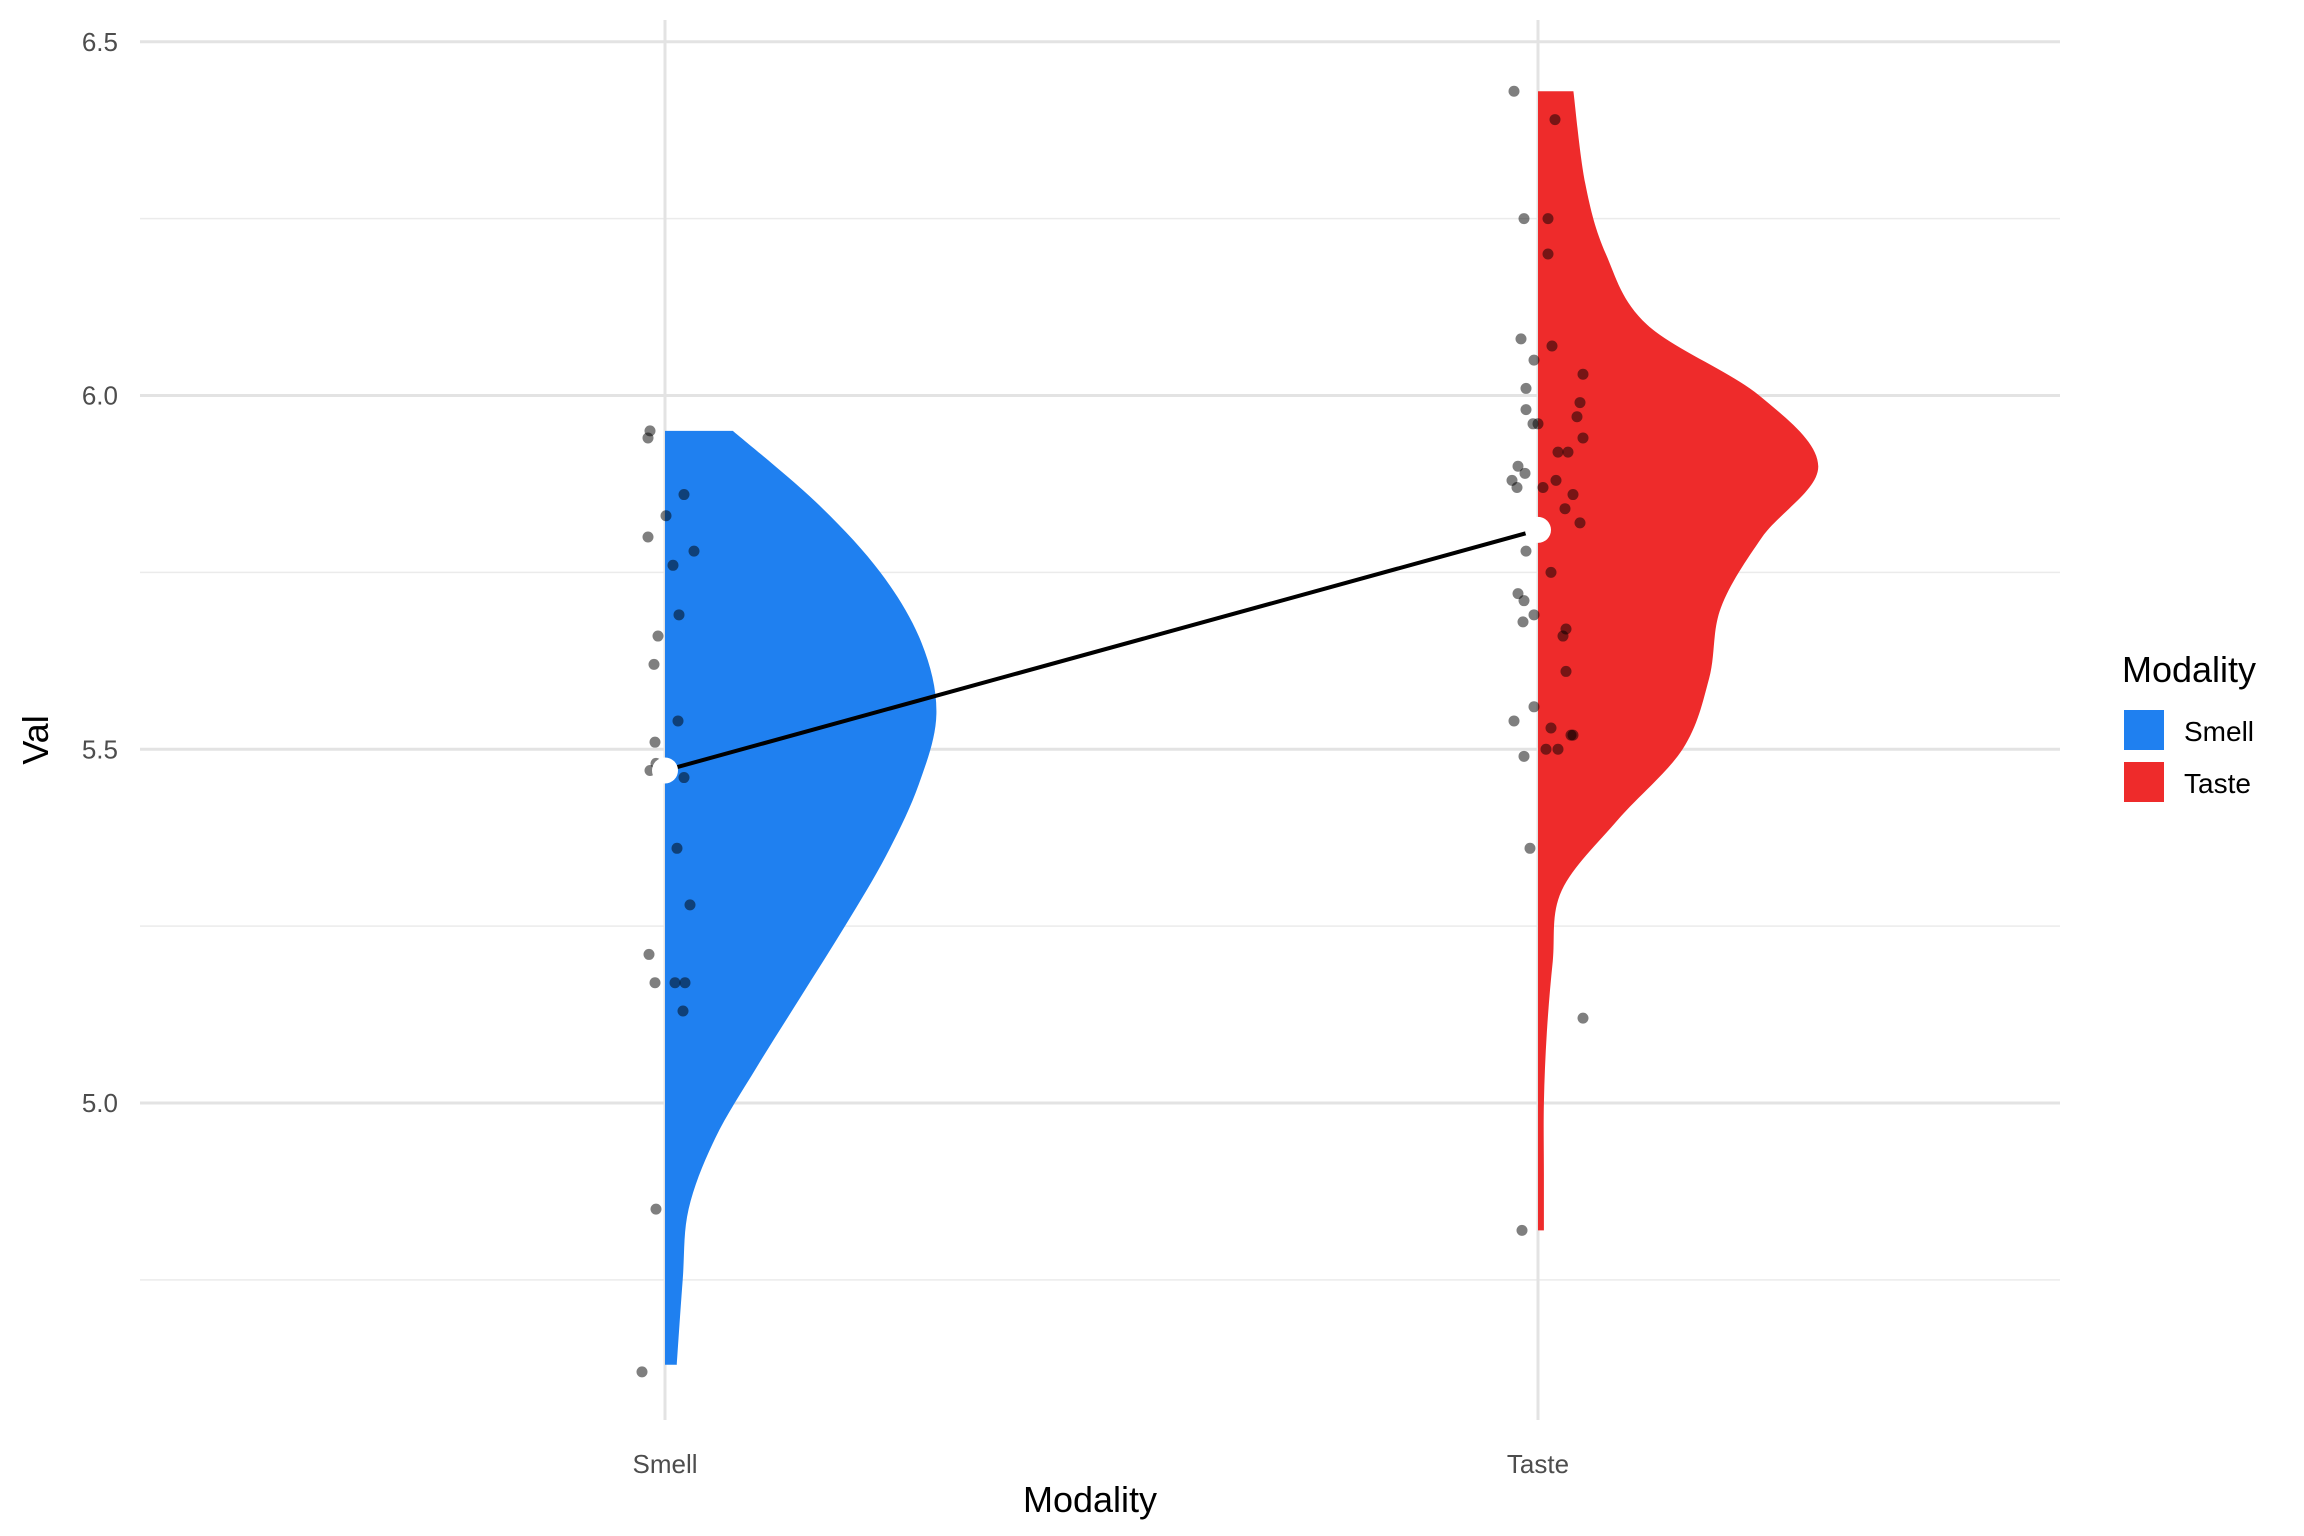 This screenshot has width=2304, height=1536. Describe the element at coordinates (2217, 783) in the screenshot. I see `legend-label-taste: Taste` at that location.